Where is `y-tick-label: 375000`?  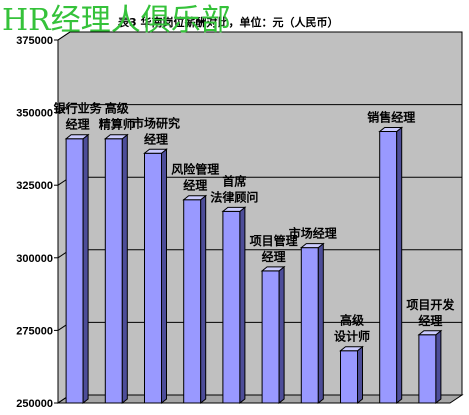 y-tick-label: 375000 is located at coordinates (34, 41).